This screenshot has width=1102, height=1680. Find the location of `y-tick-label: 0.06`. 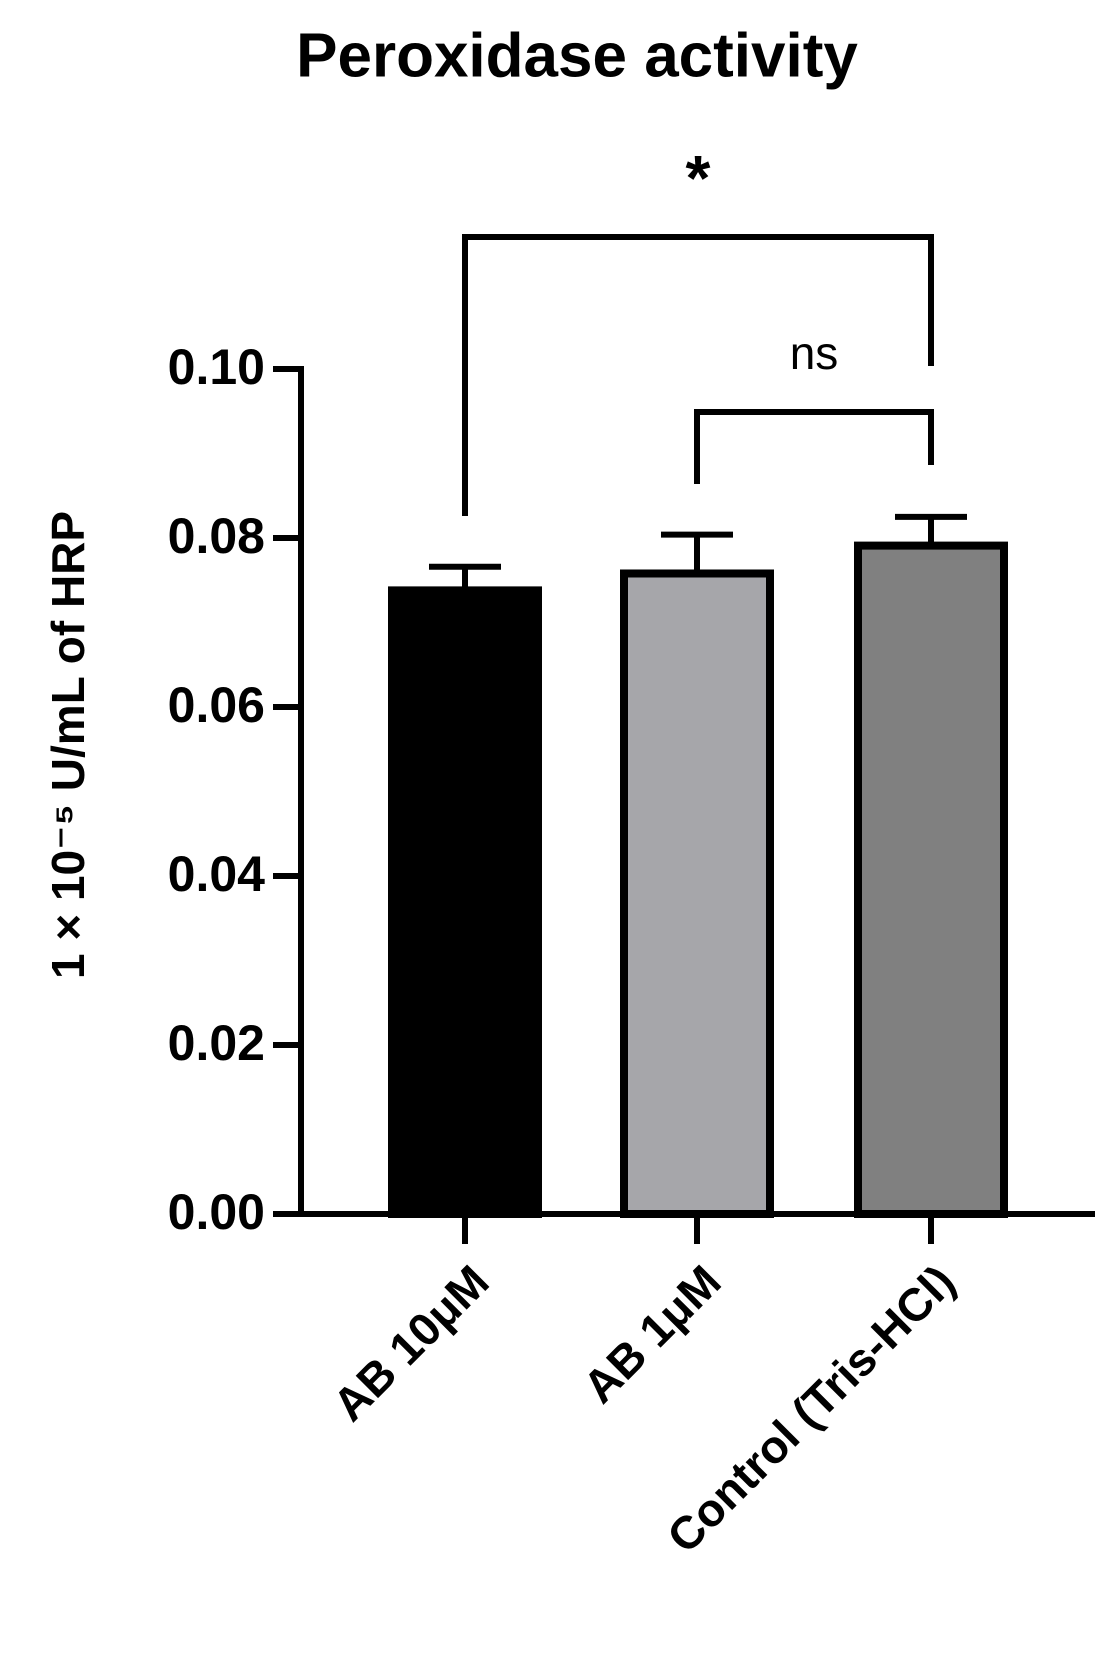

y-tick-label: 0.06 is located at coordinates (216, 705).